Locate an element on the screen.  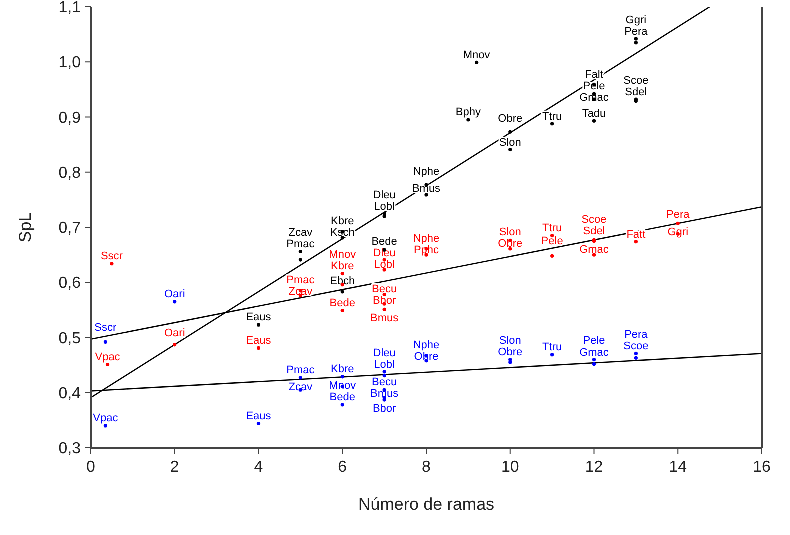
y-tick-label: 0,9 is located at coordinates (70, 118).